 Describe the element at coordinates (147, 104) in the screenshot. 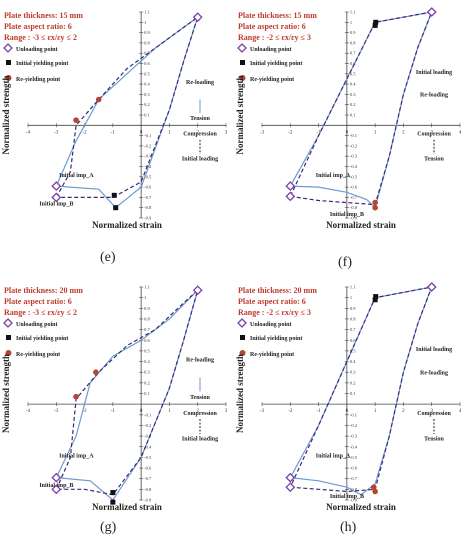

I see `y-tick-label: 0.2` at that location.